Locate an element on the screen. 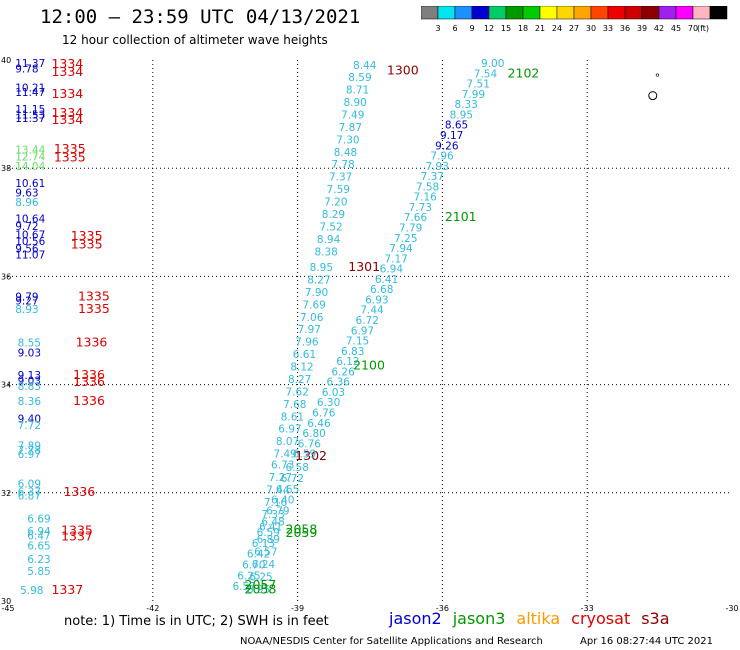 This screenshot has height=650, width=740. swh-value: 8.33 is located at coordinates (465, 105).